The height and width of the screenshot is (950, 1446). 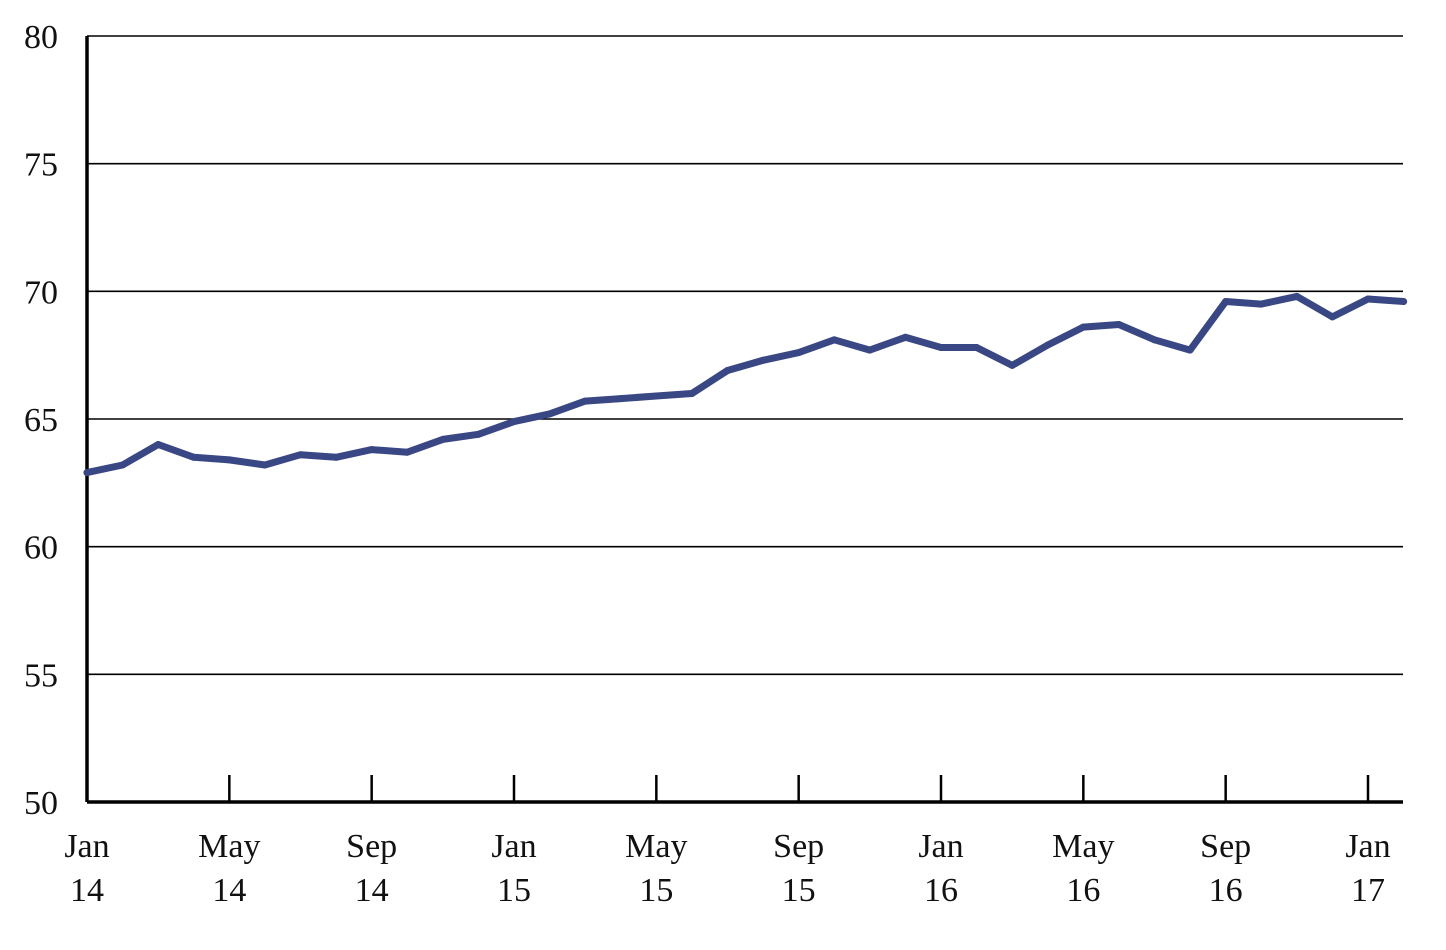 I want to click on y-tick-label: 50, so click(x=41, y=803).